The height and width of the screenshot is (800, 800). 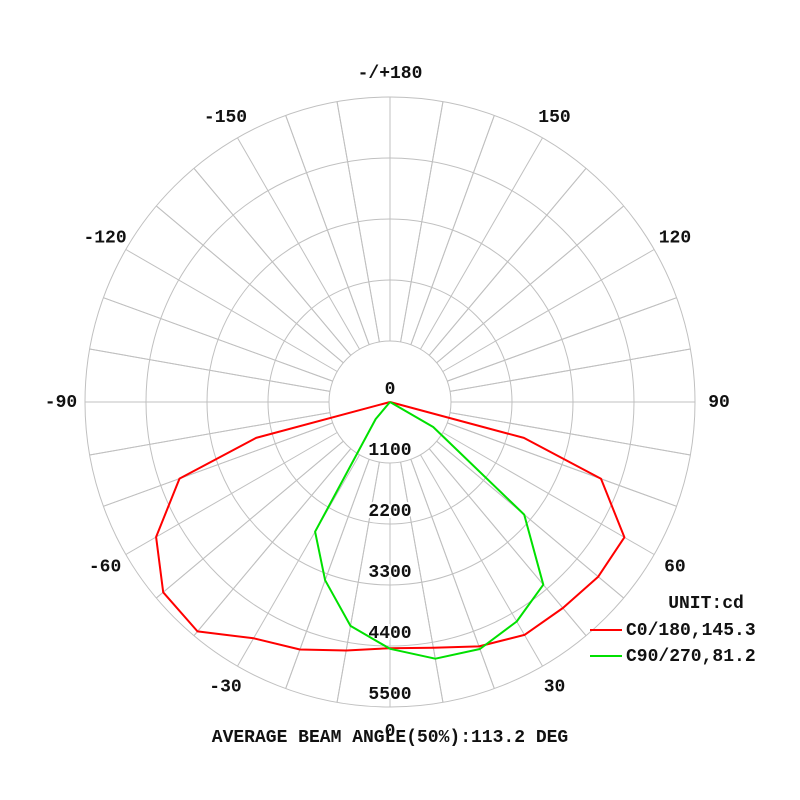 I want to click on unit-label: UNIT:cd, so click(x=706, y=604).